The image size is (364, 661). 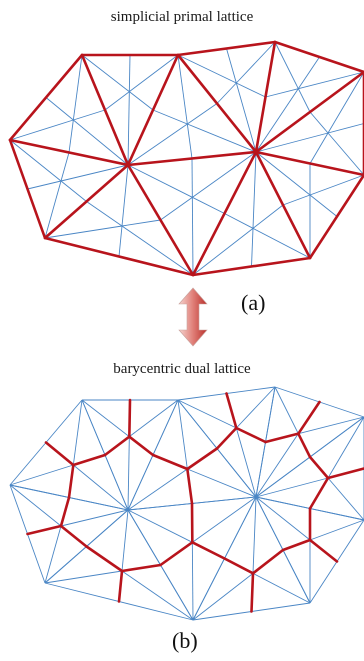 I want to click on panel-label-a: (a), so click(x=253, y=302).